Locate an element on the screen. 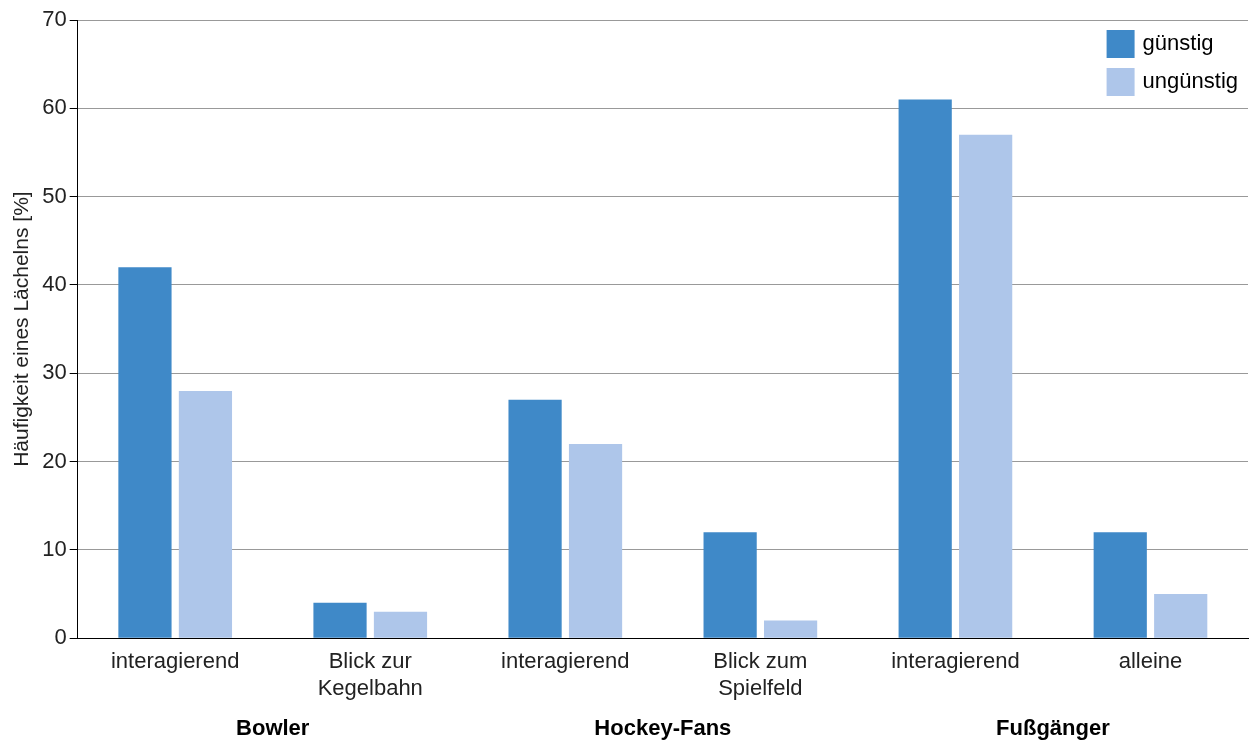  y-tick-label: 30 is located at coordinates (54, 372).